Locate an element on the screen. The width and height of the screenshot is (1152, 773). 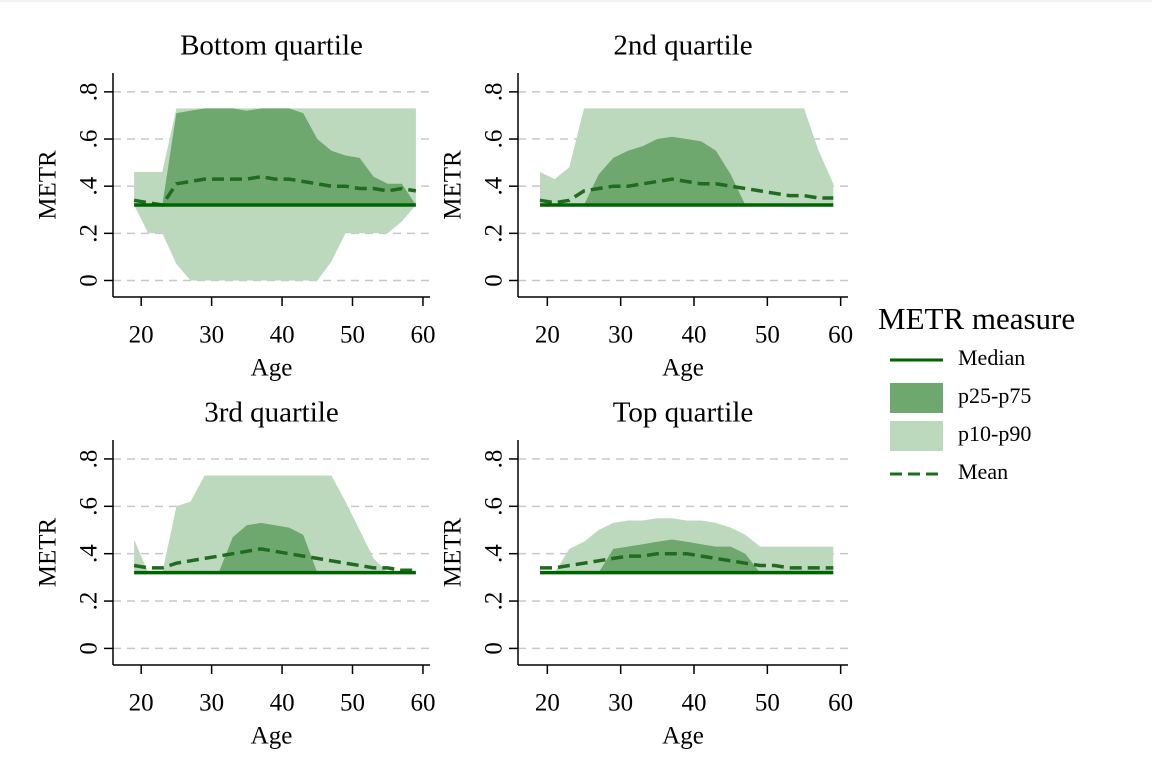
legend-label: Mean is located at coordinates (983, 471).